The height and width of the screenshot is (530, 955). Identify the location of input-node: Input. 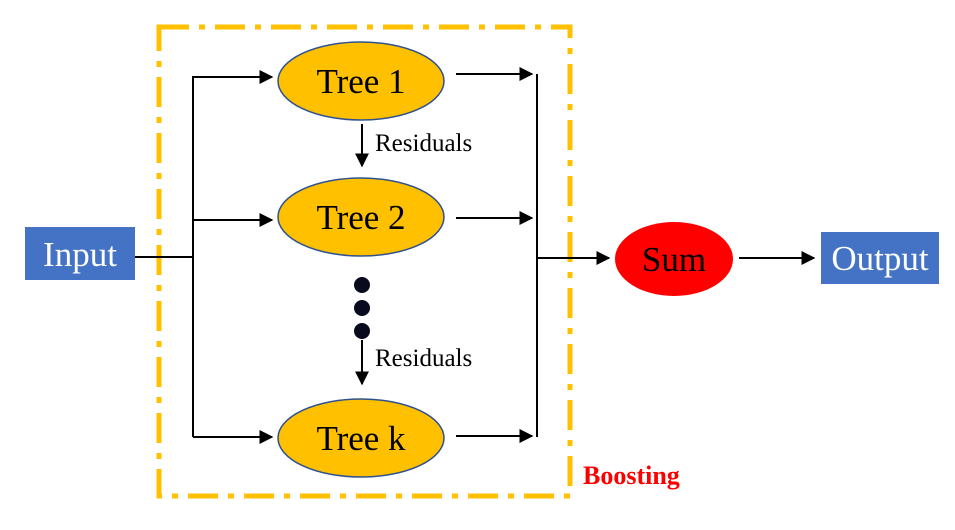
(80, 253).